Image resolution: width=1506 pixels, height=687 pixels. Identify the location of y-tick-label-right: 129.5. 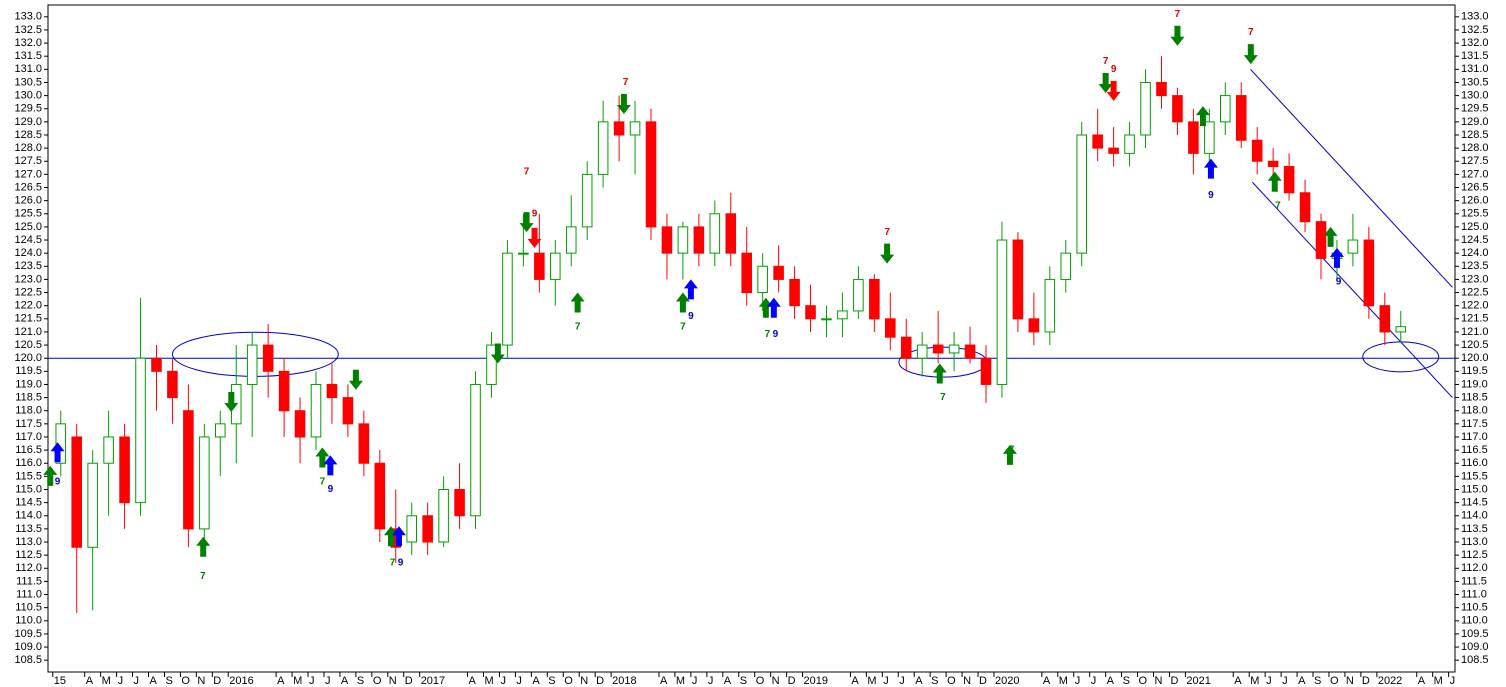
(1475, 109).